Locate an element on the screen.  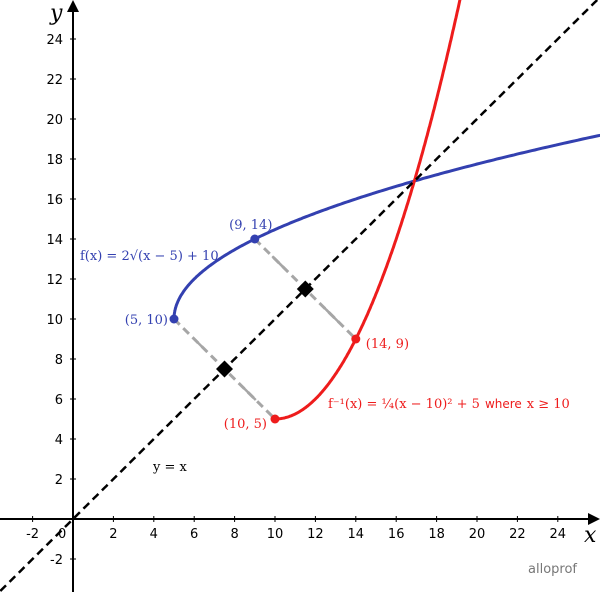
x-tick-label: 18 is located at coordinates (436, 534).